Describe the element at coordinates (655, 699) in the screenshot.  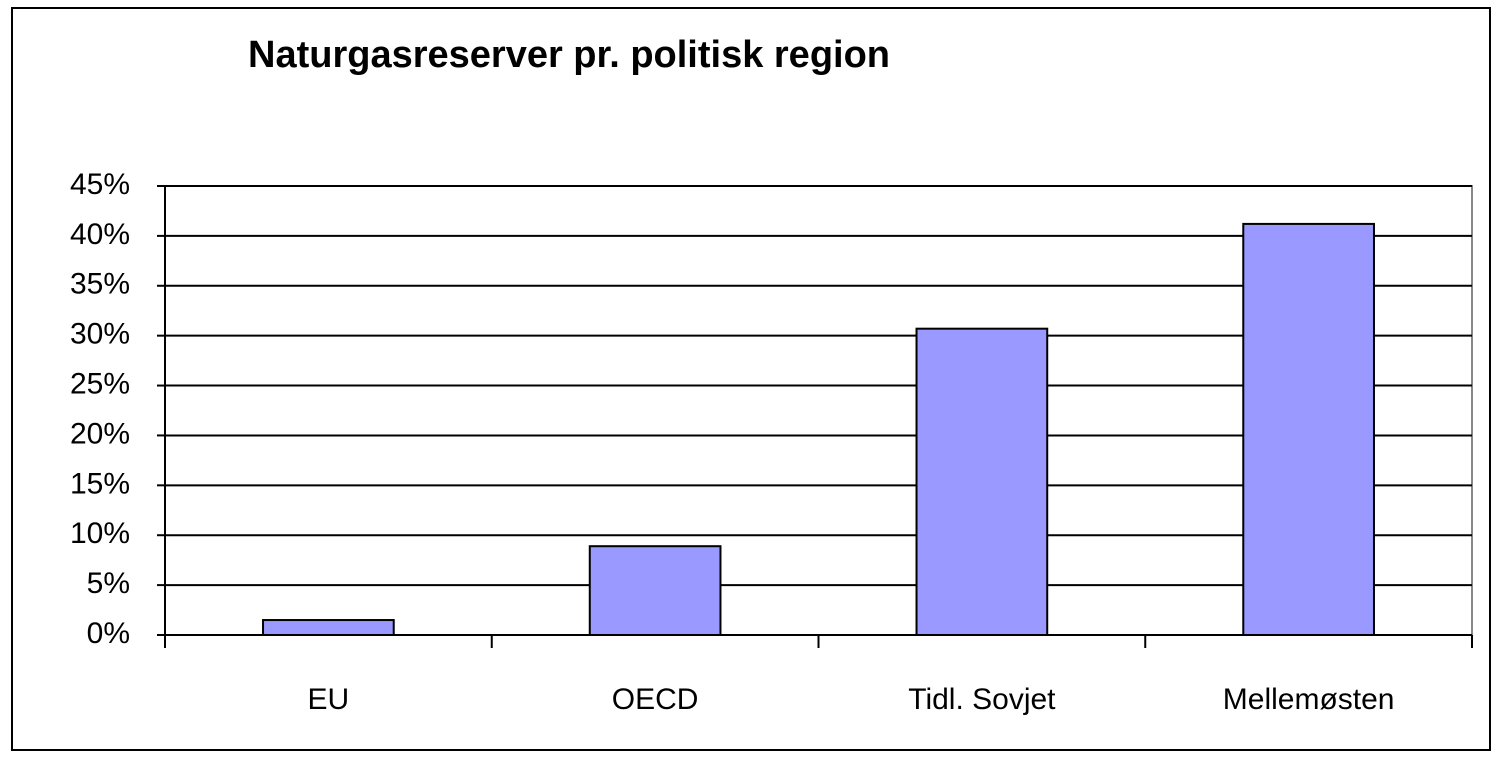
I see `x-tick-label: OECD` at that location.